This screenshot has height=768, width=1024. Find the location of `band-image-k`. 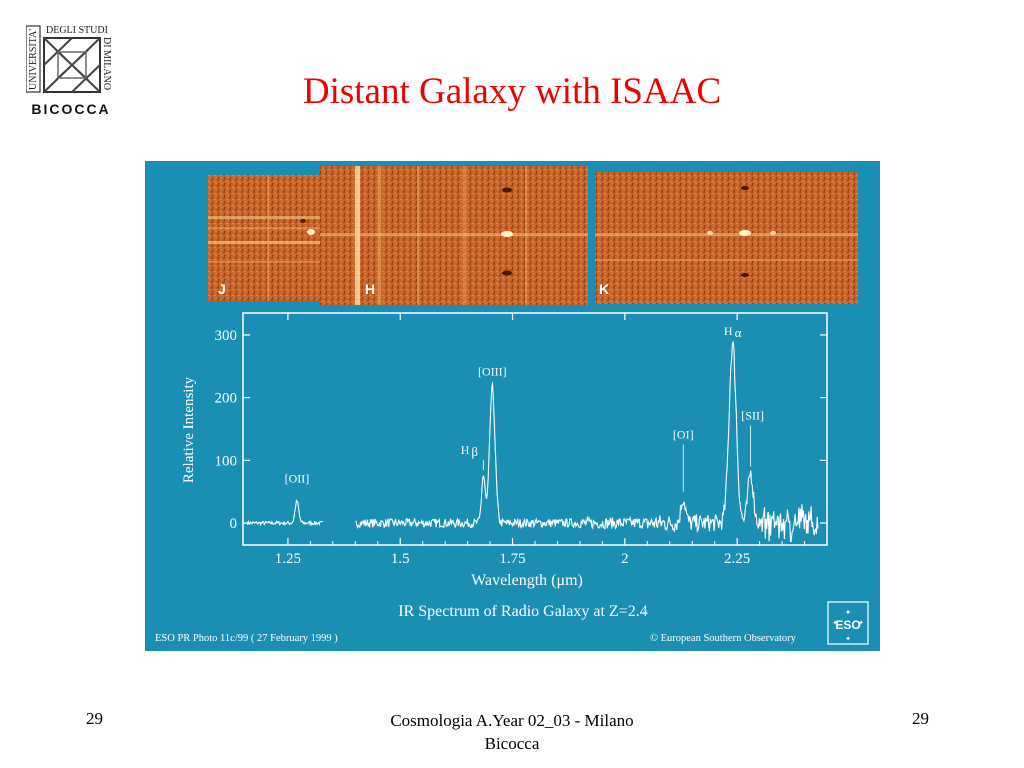

band-image-k is located at coordinates (726, 238).